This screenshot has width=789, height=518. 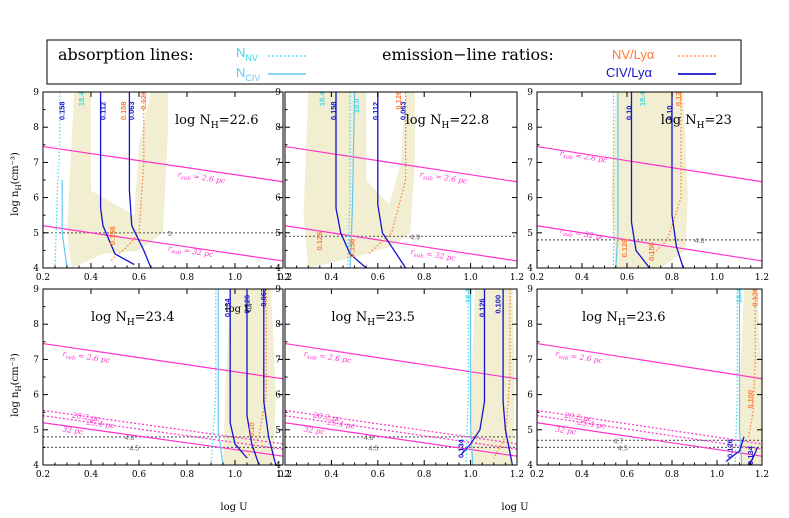 What do you see at coordinates (278, 163) in the screenshot?
I see `y-tick-label: 7` at bounding box center [278, 163].